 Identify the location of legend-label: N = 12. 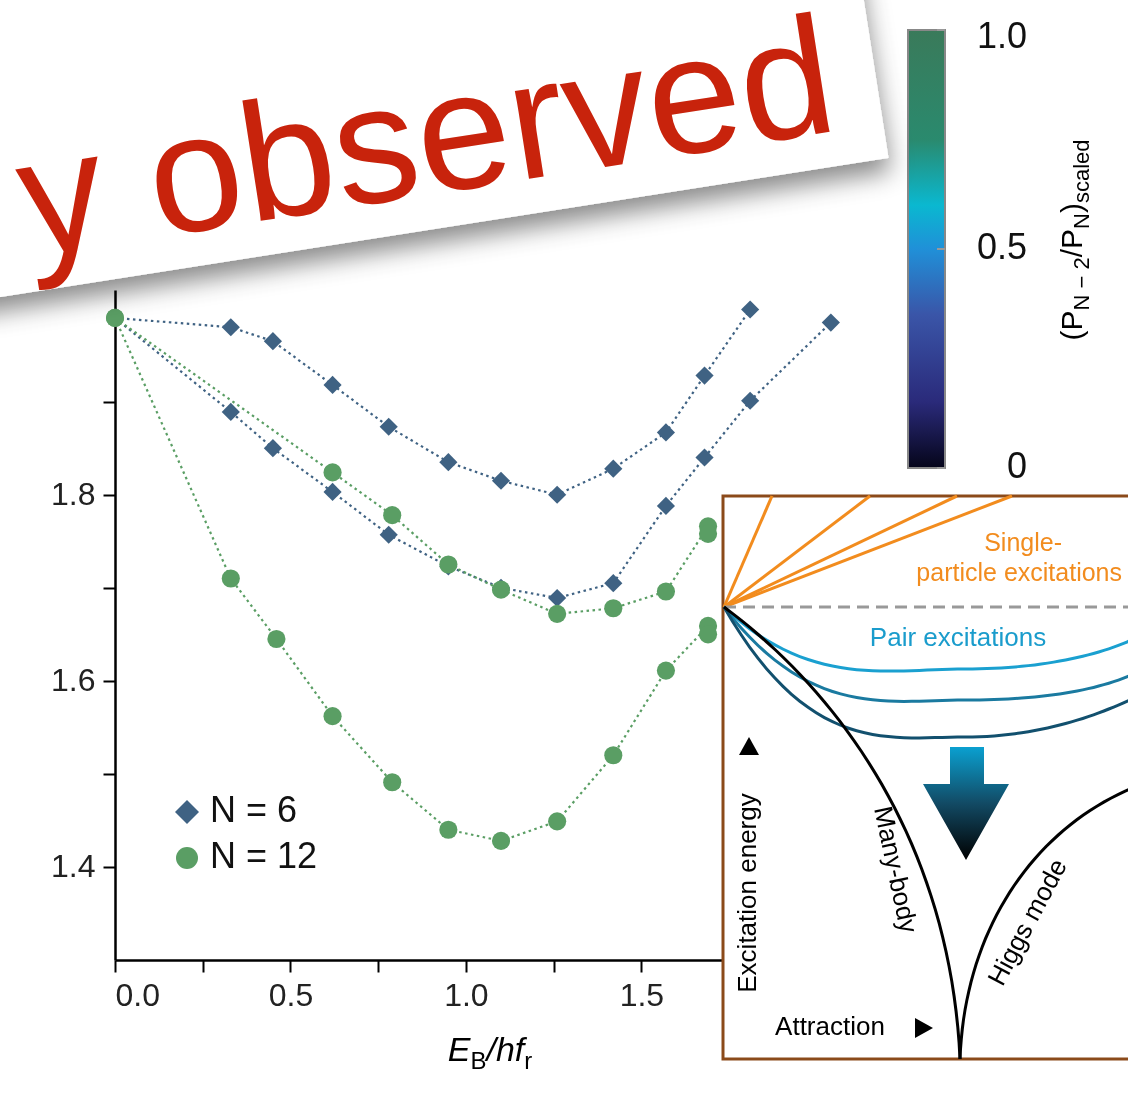
(264, 855).